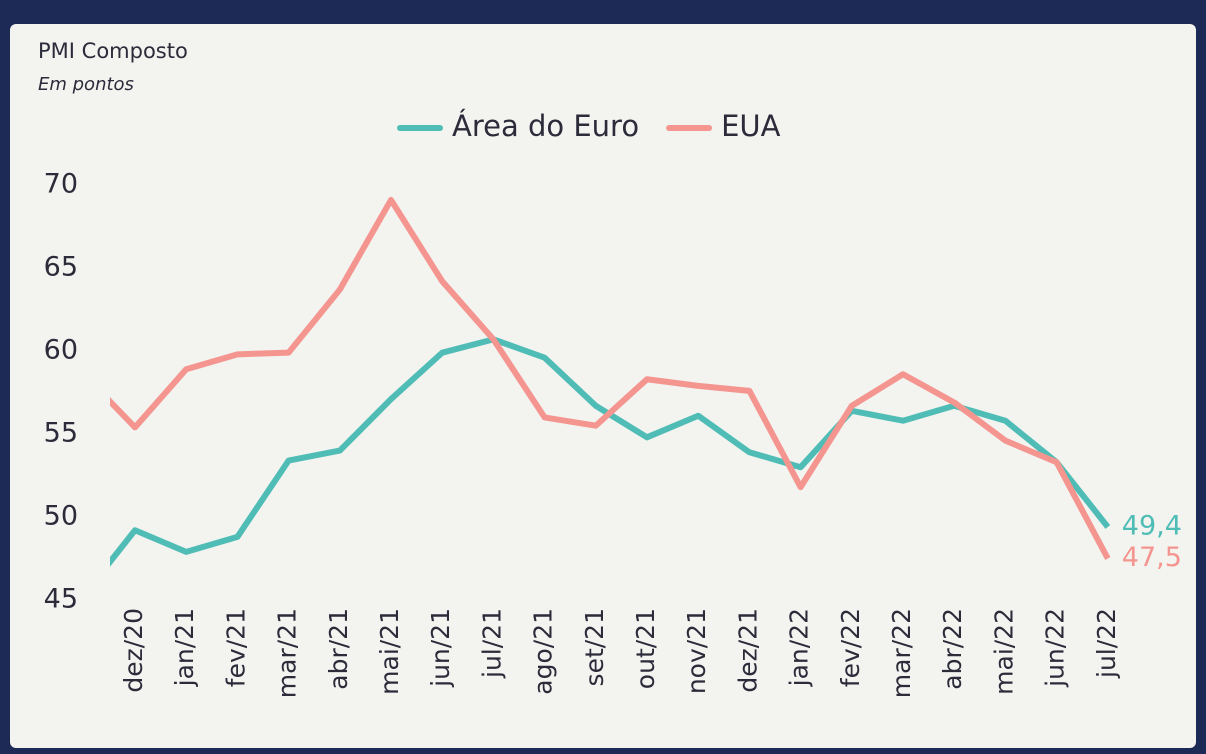  What do you see at coordinates (799, 647) in the screenshot?
I see `x-tick-label: jan/22` at bounding box center [799, 647].